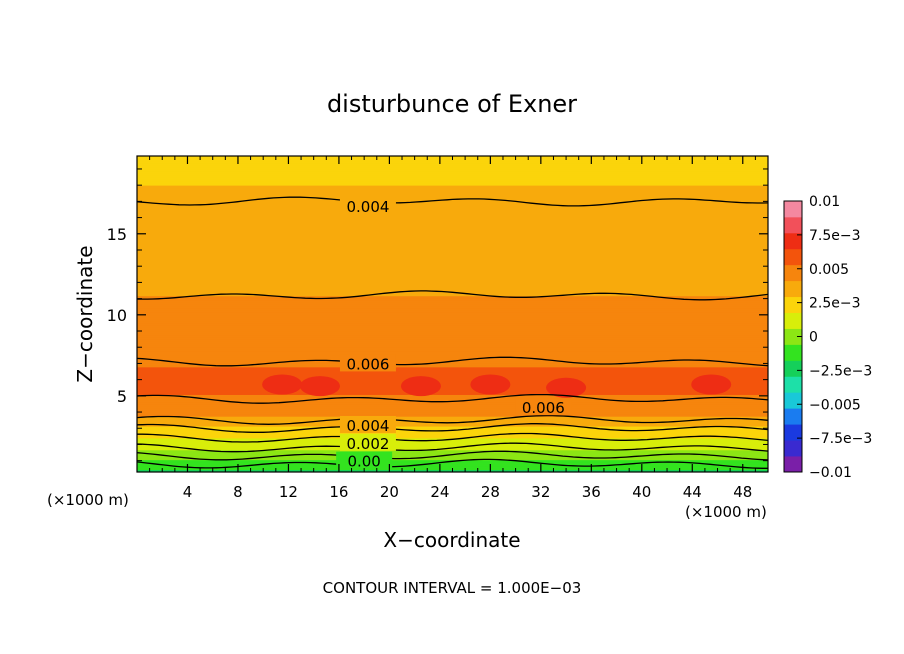  What do you see at coordinates (829, 270) in the screenshot?
I see `colorbar-label: 0.005` at bounding box center [829, 270].